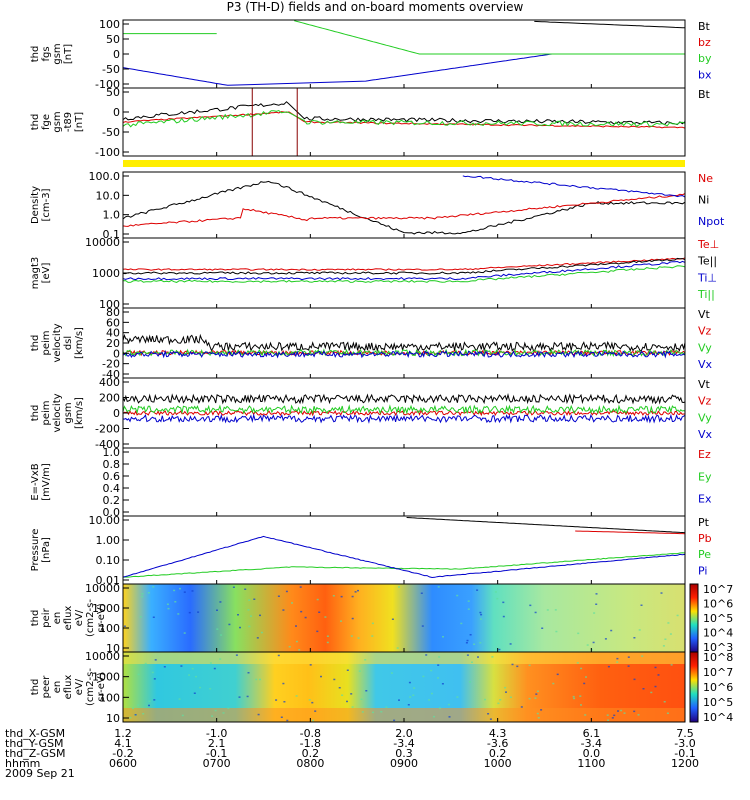 This screenshot has width=750, height=800. What do you see at coordinates (404, 409) in the screenshot?
I see `trace-vy-gsm` at bounding box center [404, 409].